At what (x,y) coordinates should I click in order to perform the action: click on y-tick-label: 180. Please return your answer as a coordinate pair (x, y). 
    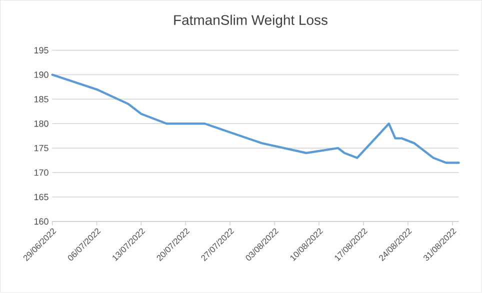
    Looking at the image, I should click on (41, 123).